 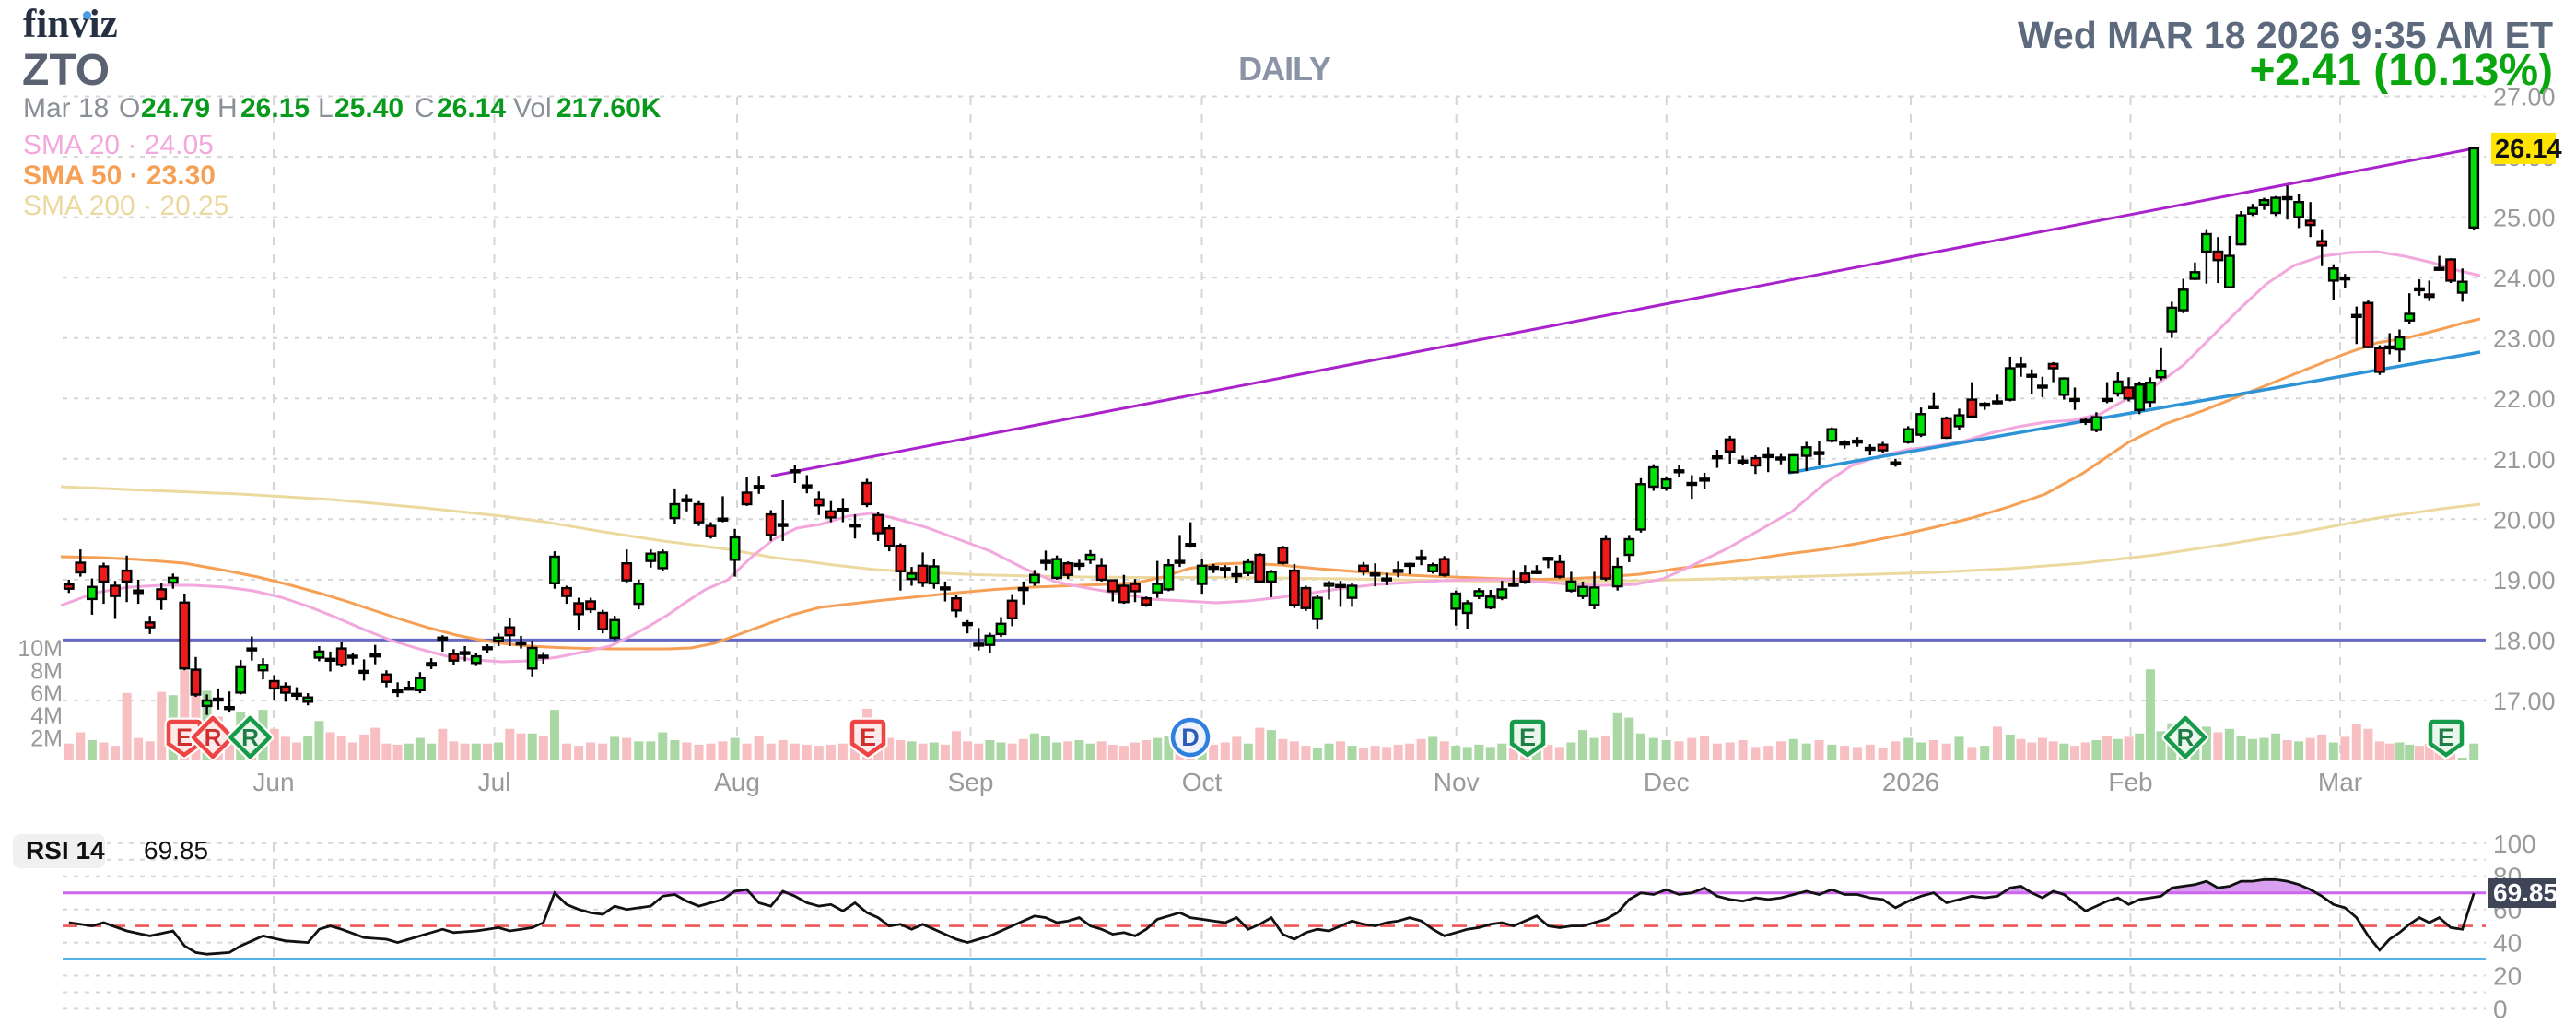 What do you see at coordinates (2524, 98) in the screenshot?
I see `svg-text: 27.00` at bounding box center [2524, 98].